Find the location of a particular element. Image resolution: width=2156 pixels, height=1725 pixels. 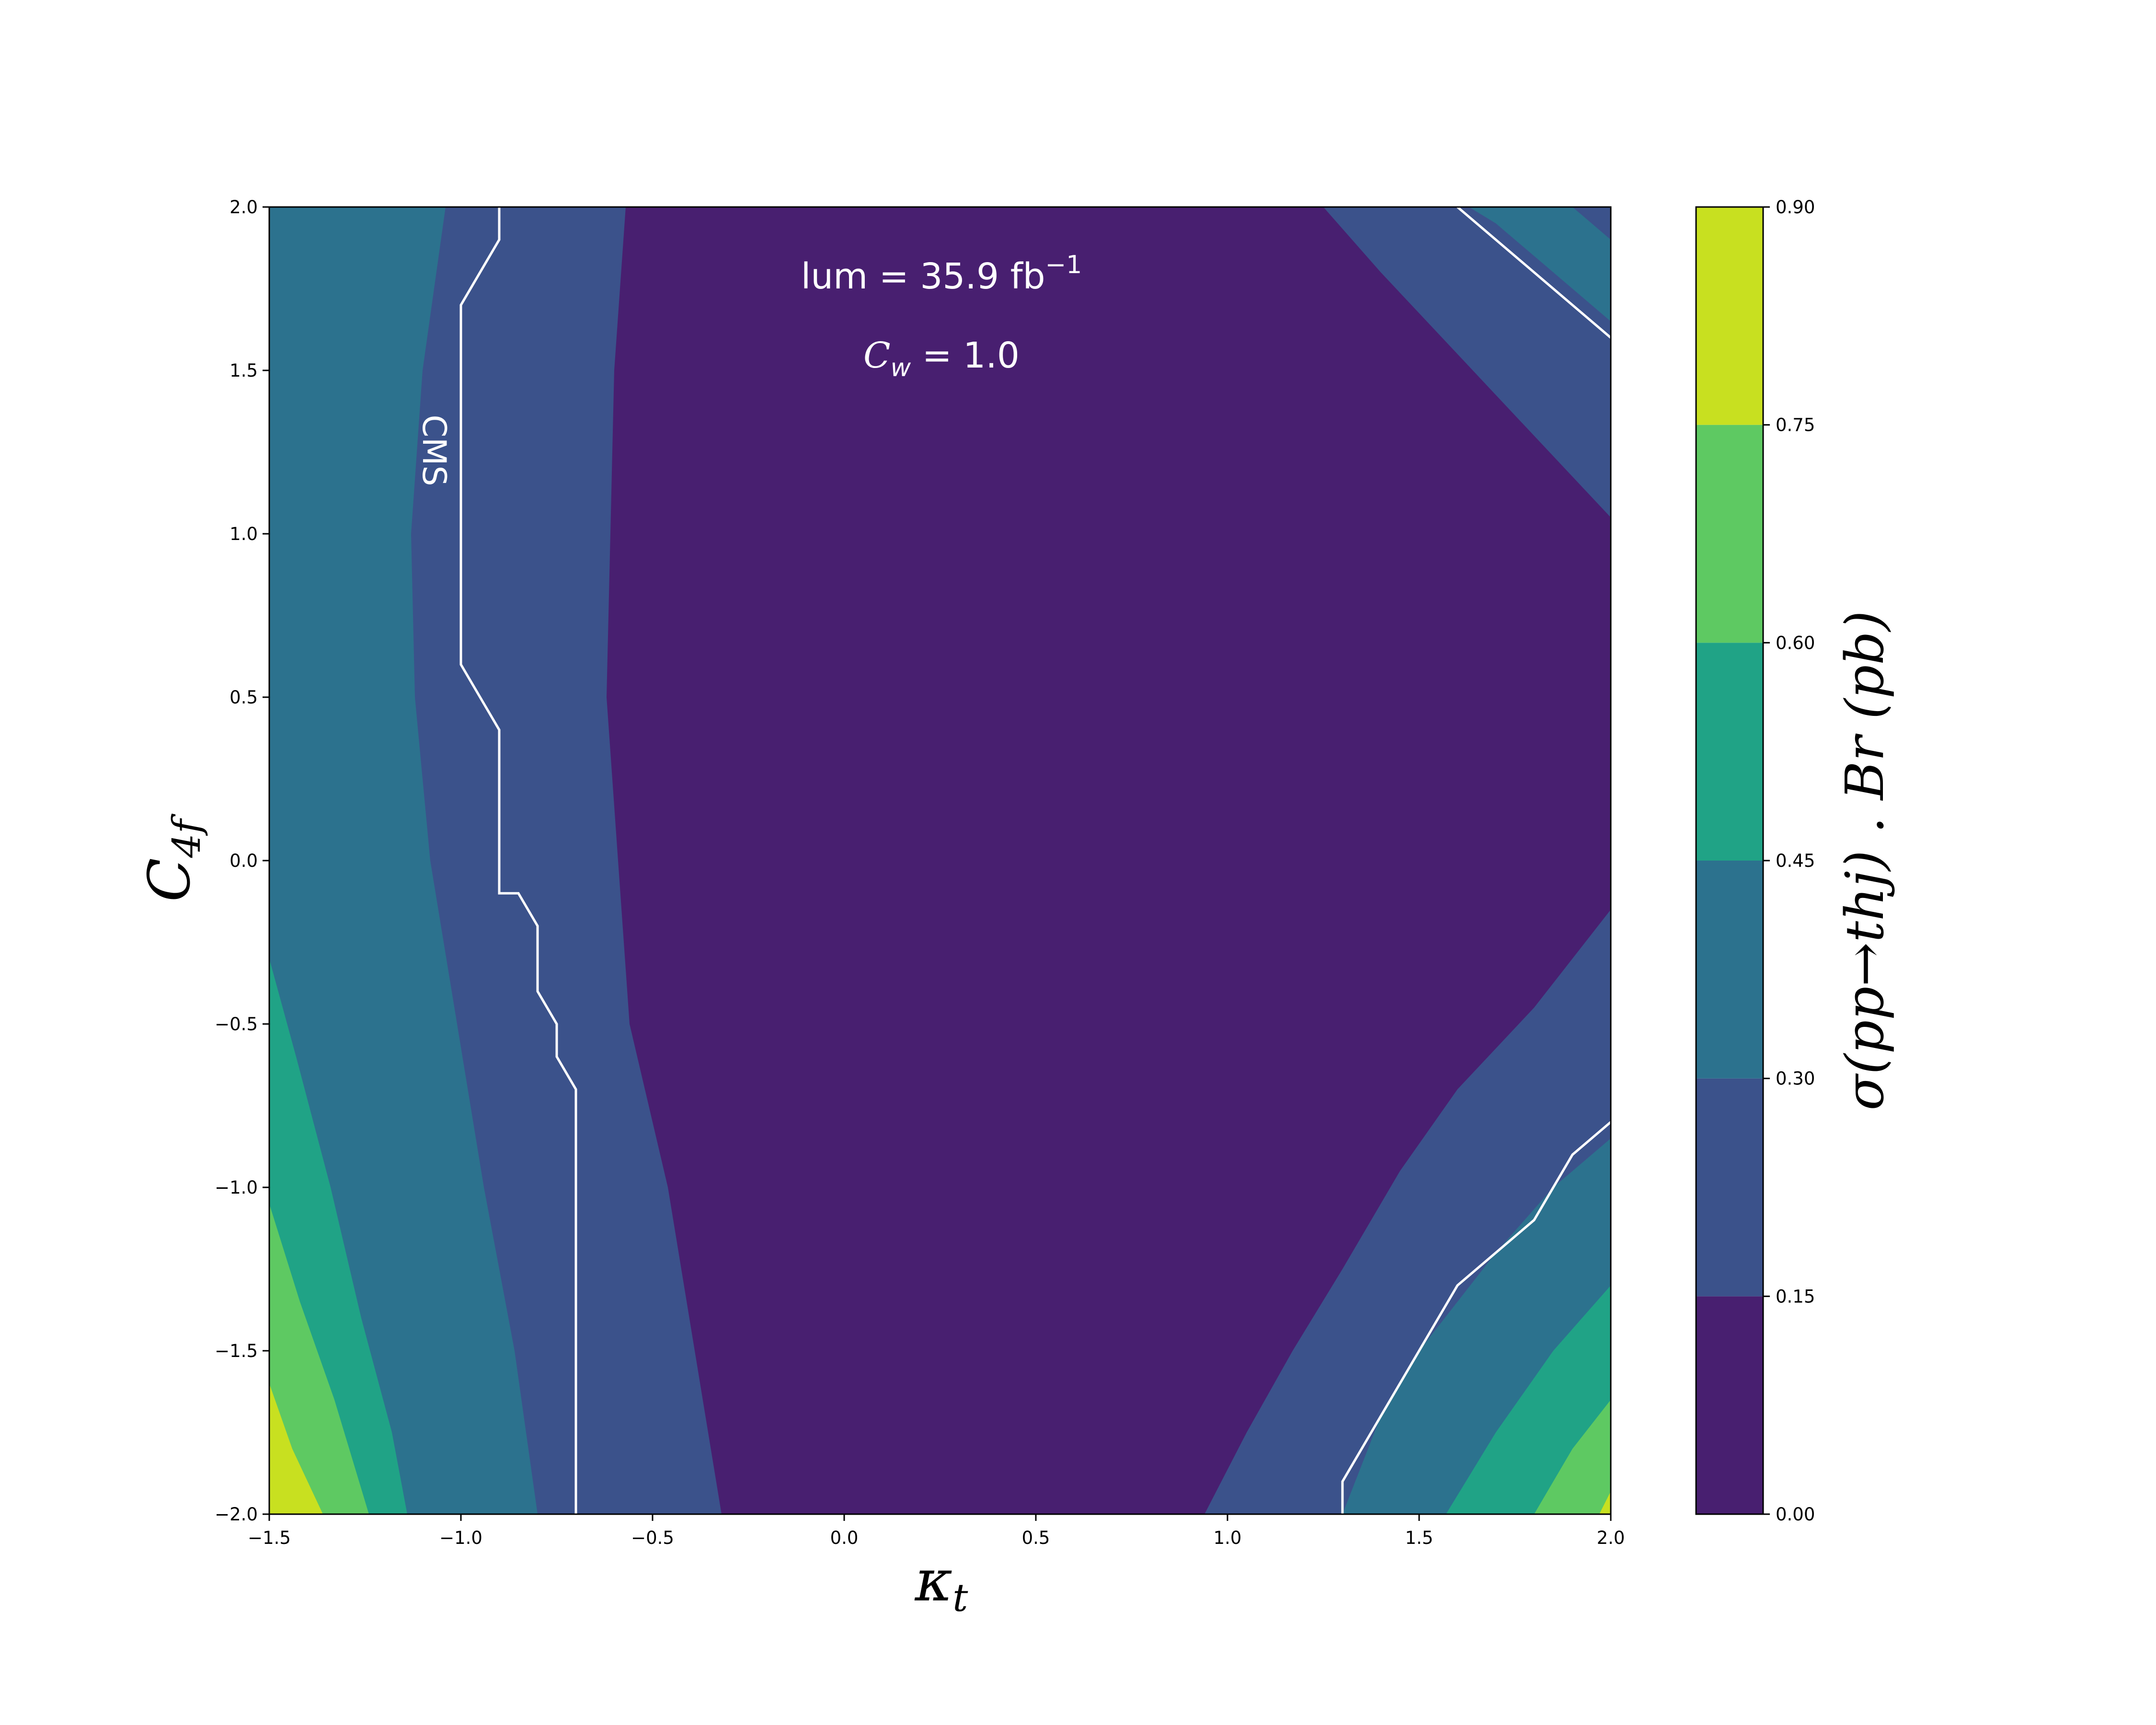

x-tick-label: −1.5 is located at coordinates (269, 1538).